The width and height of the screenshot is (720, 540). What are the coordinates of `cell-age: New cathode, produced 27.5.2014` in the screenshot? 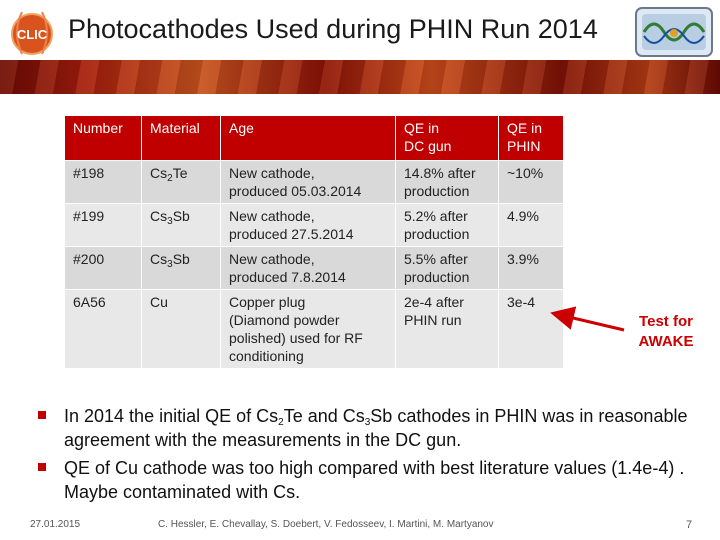 It's located at (308, 225).